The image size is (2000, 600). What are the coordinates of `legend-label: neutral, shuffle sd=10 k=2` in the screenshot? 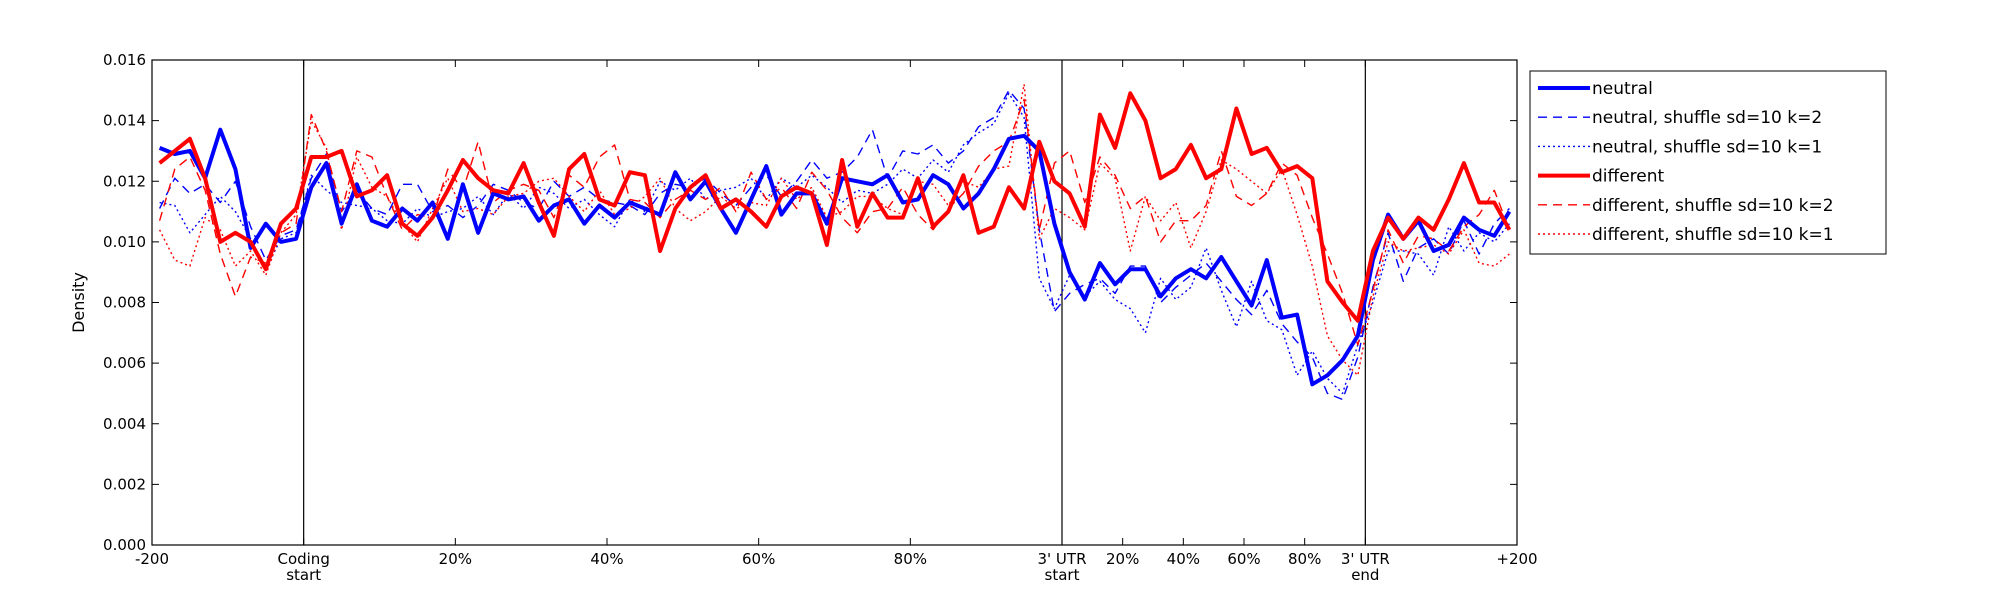 It's located at (1707, 118).